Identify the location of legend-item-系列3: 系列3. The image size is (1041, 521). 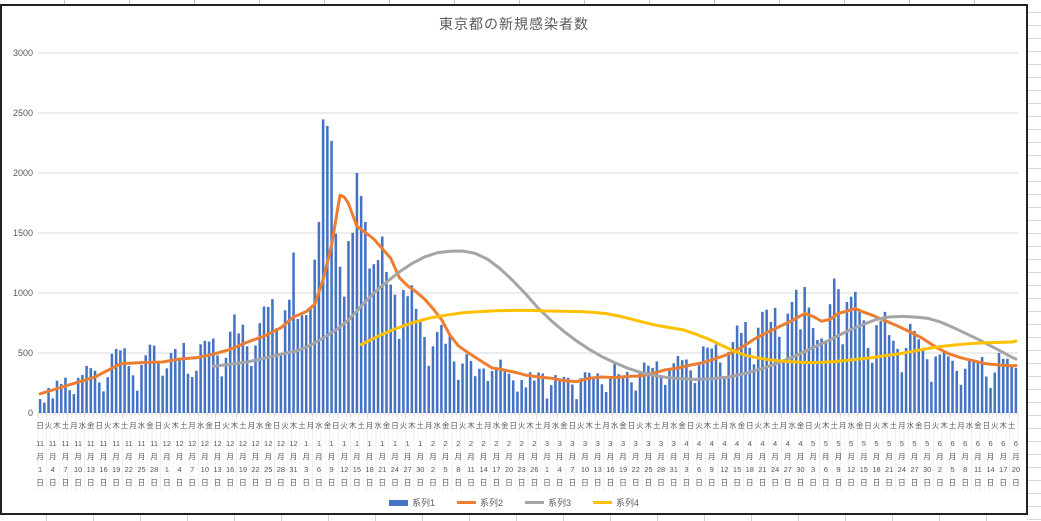
(548, 502).